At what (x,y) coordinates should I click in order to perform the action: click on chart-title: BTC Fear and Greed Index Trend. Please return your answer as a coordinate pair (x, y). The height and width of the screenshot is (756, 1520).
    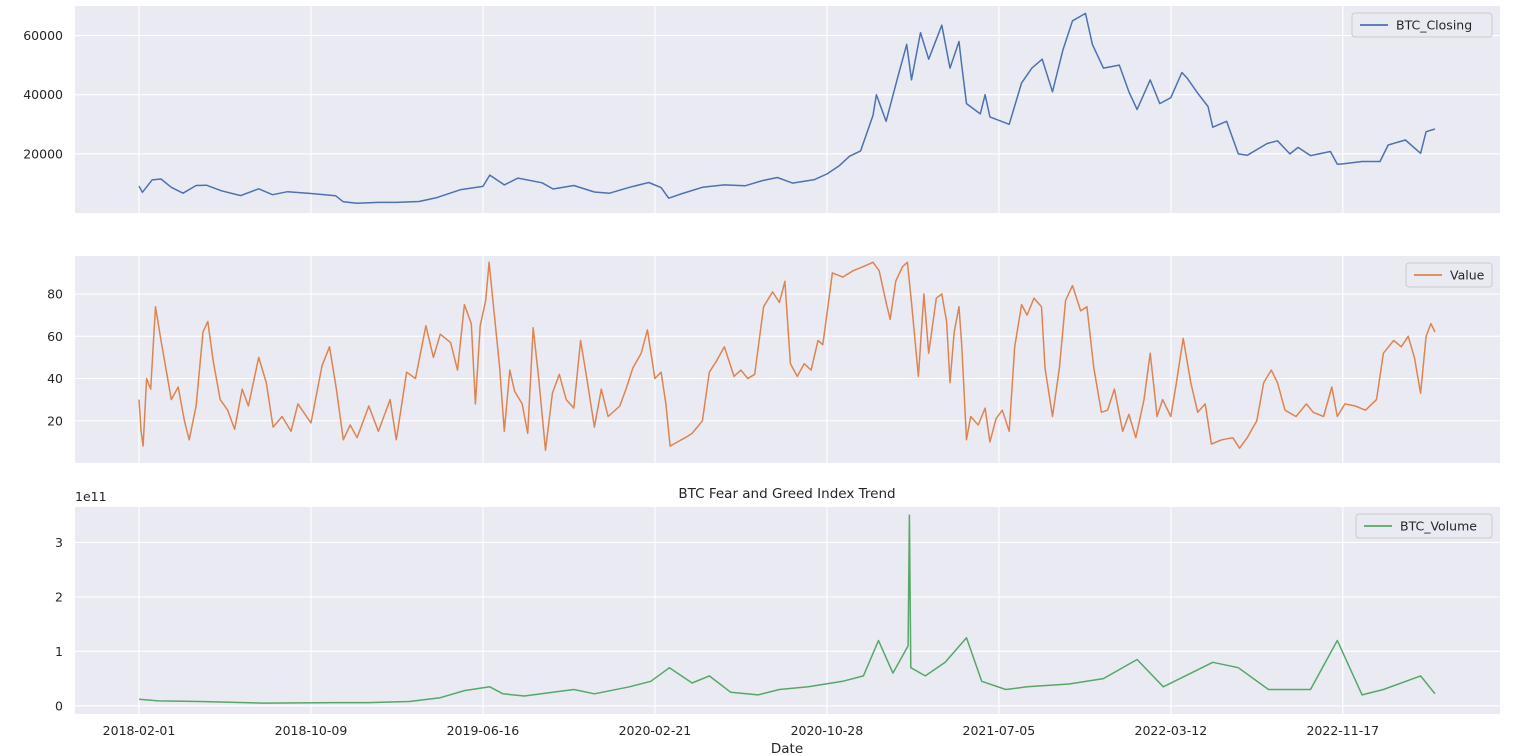
    Looking at the image, I should click on (786, 494).